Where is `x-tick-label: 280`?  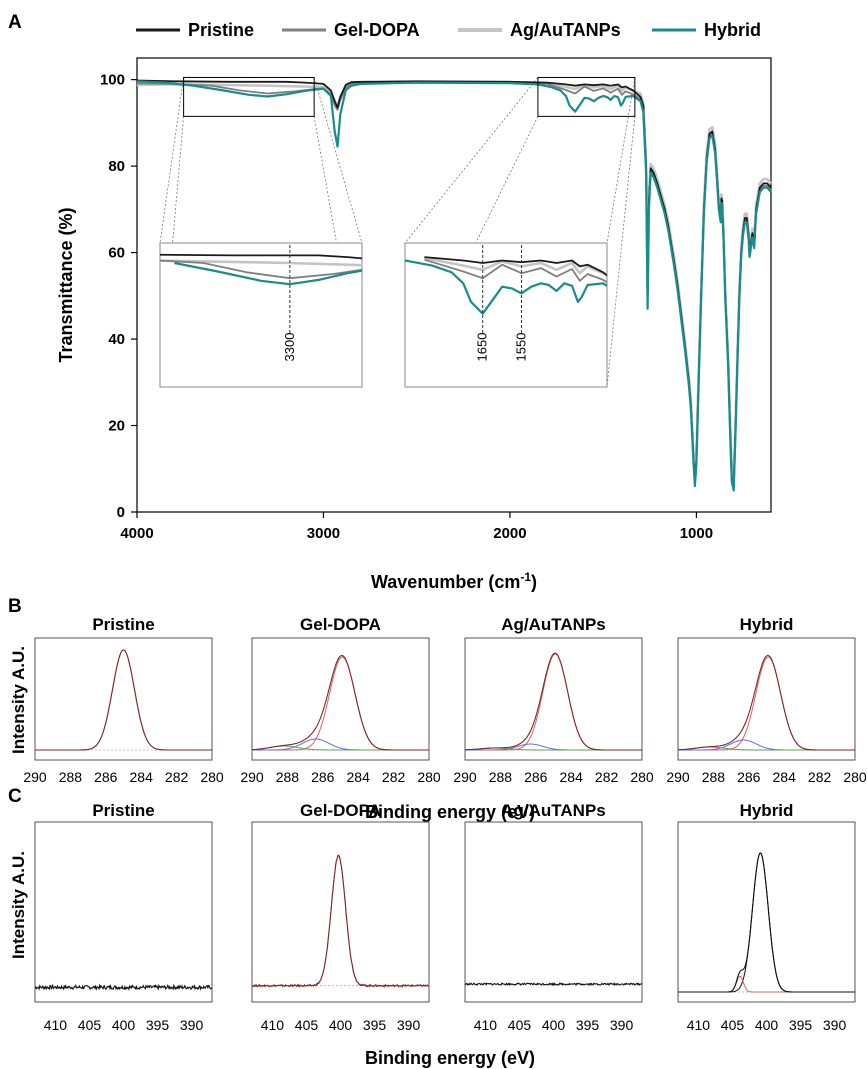 x-tick-label: 280 is located at coordinates (642, 777).